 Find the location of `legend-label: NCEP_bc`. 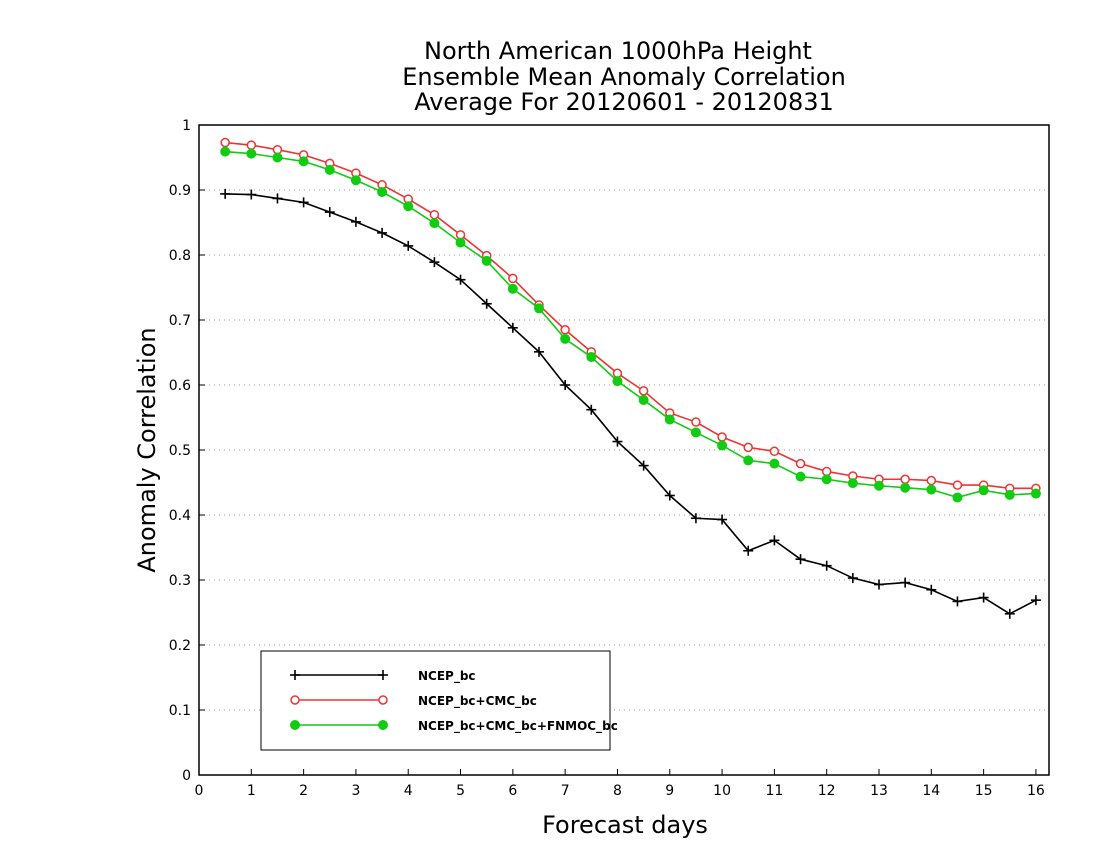

legend-label: NCEP_bc is located at coordinates (447, 676).